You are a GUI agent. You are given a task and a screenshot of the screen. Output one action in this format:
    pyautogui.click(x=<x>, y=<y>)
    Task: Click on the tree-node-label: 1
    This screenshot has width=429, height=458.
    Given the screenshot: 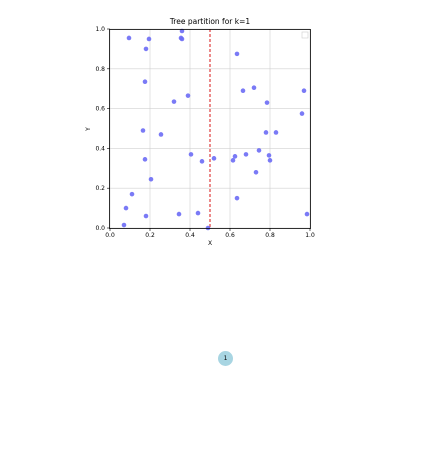 What is the action you would take?
    pyautogui.click(x=225, y=358)
    